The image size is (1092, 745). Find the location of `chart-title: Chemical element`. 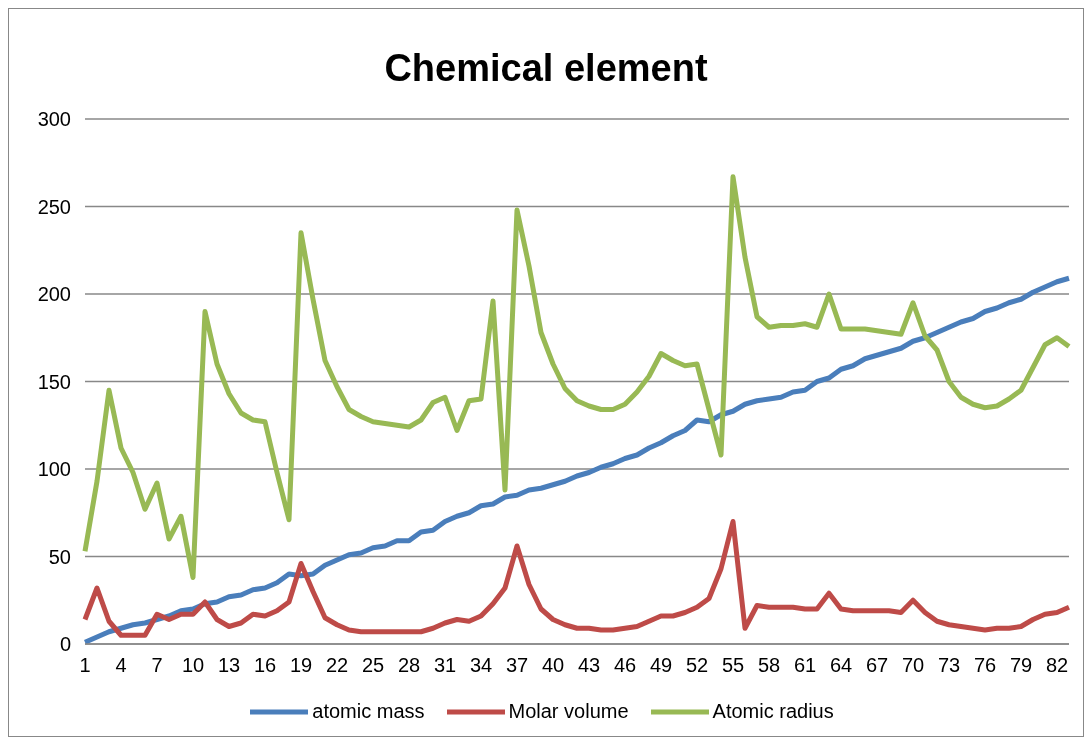

chart-title: Chemical element is located at coordinates (546, 68).